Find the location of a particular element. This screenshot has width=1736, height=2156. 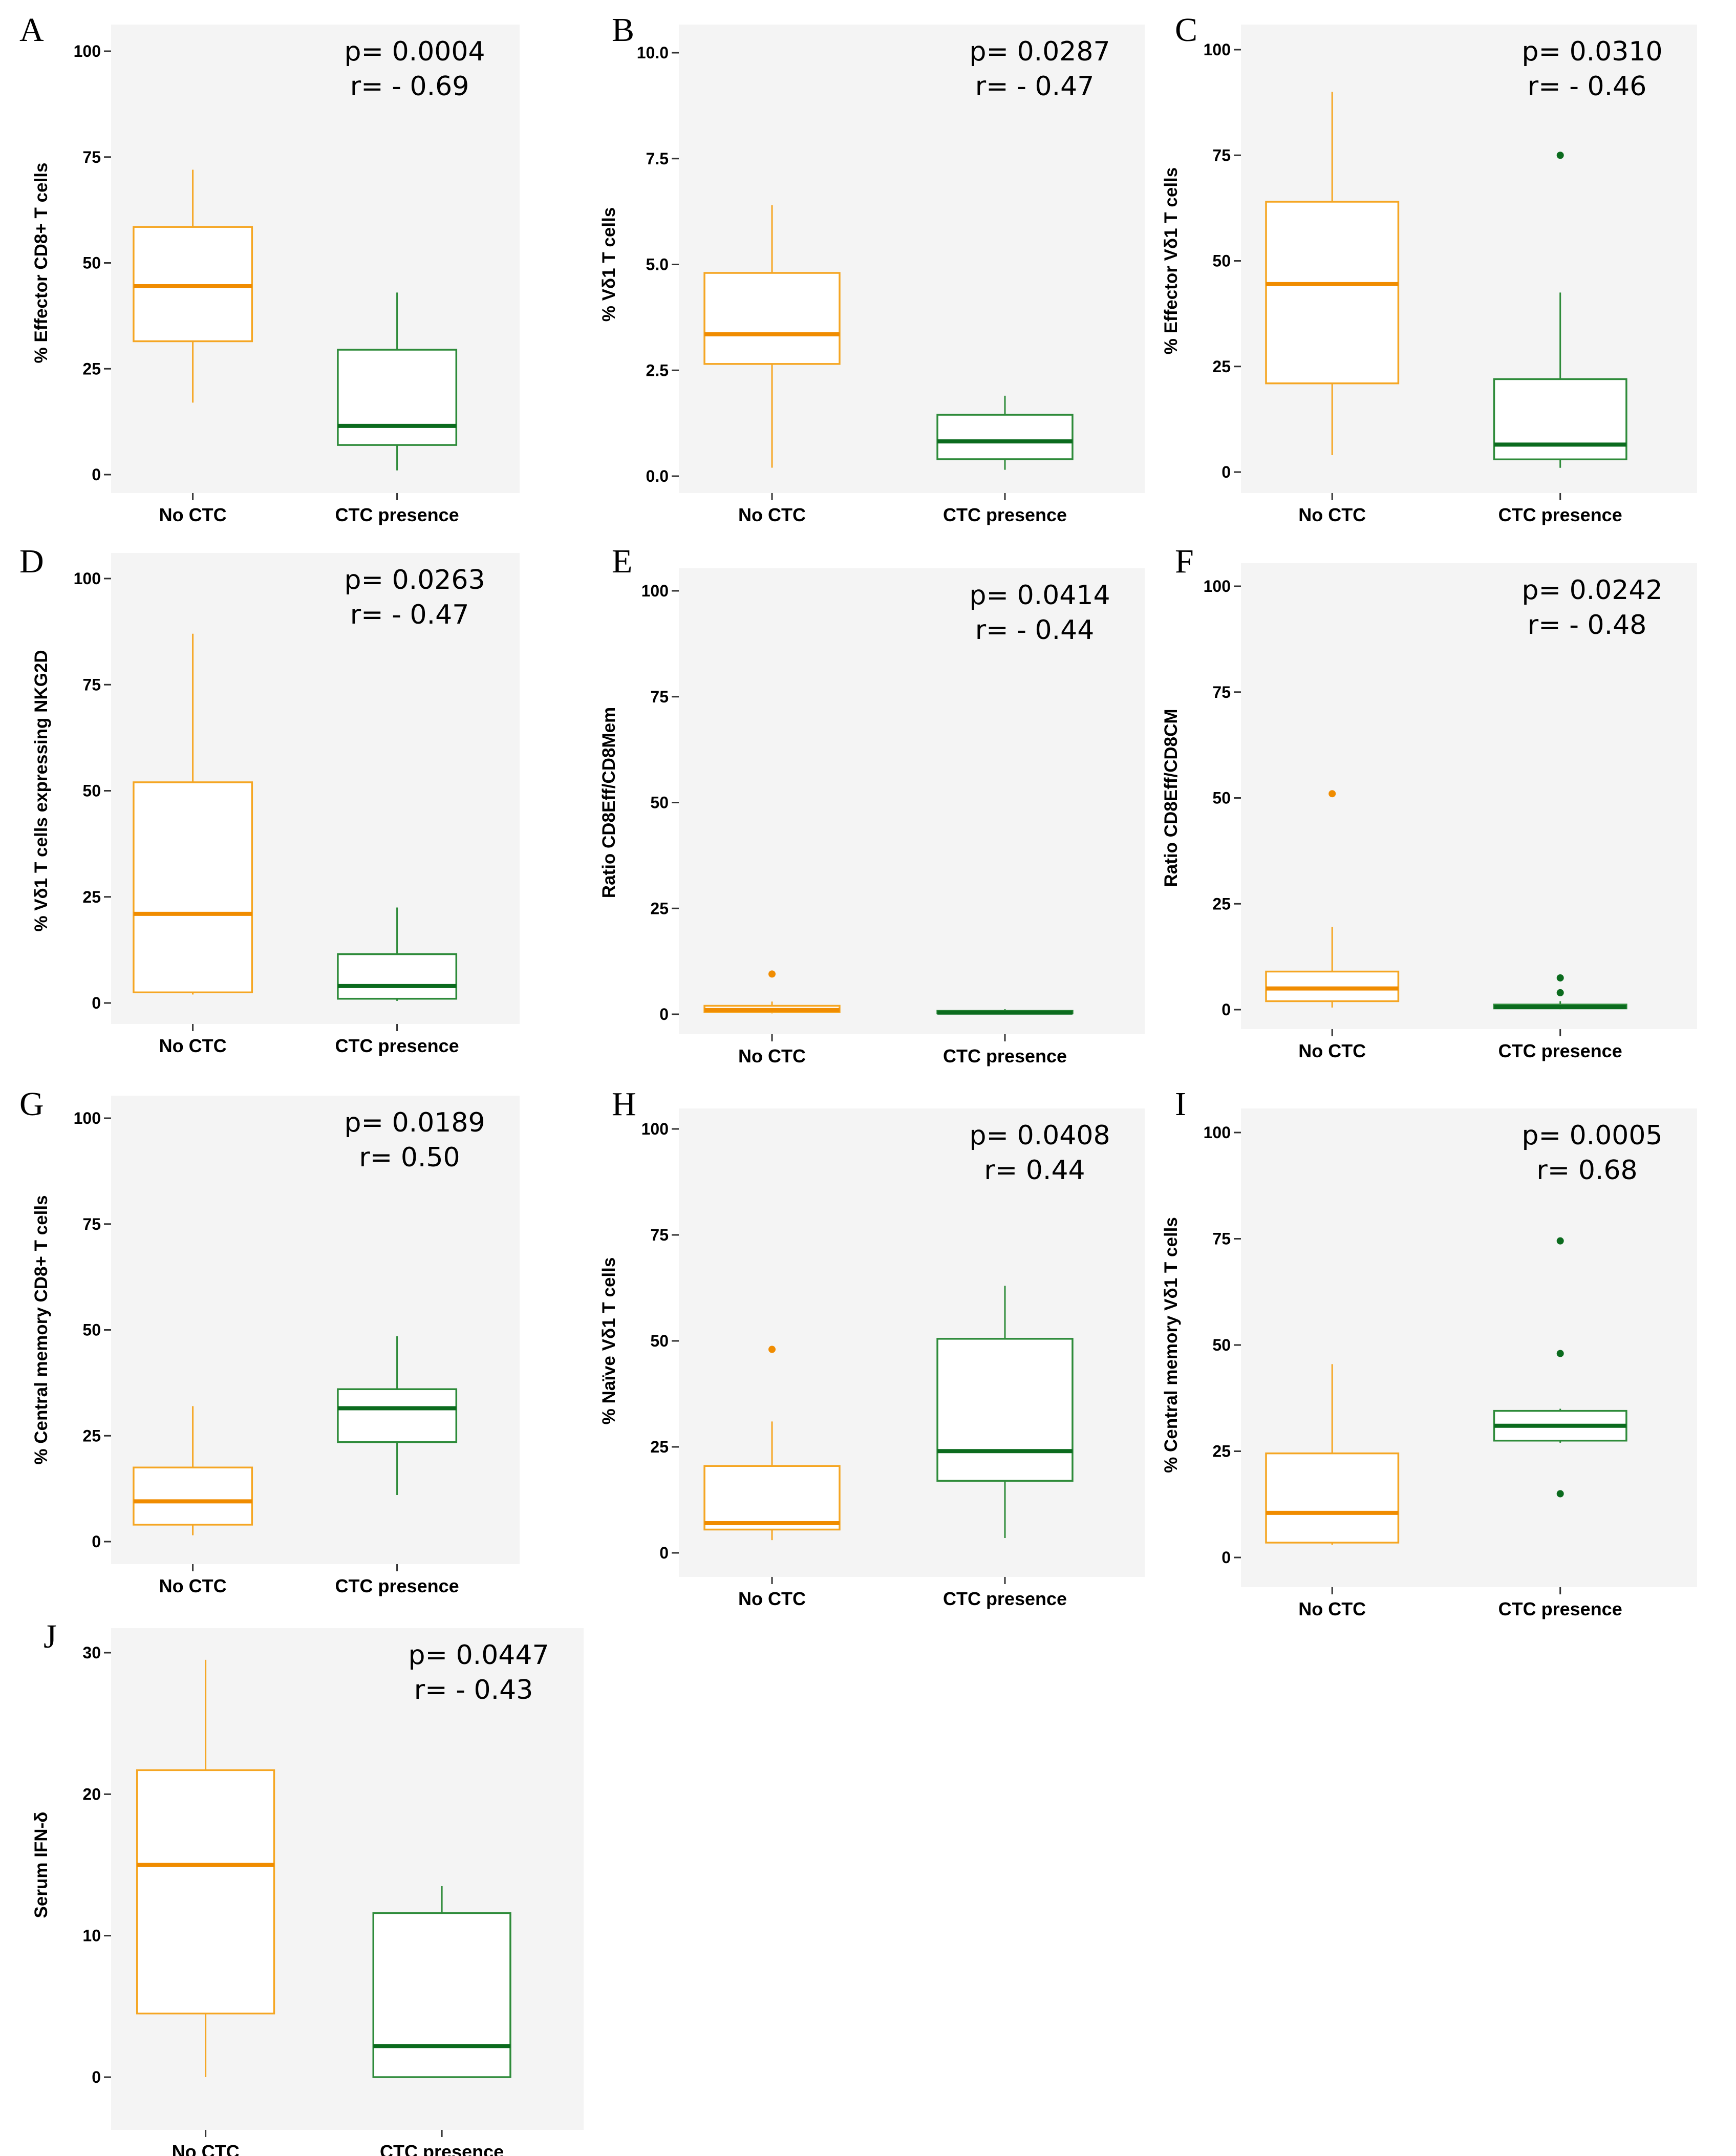

r-value-label: r= - 0.46 is located at coordinates (1587, 86).